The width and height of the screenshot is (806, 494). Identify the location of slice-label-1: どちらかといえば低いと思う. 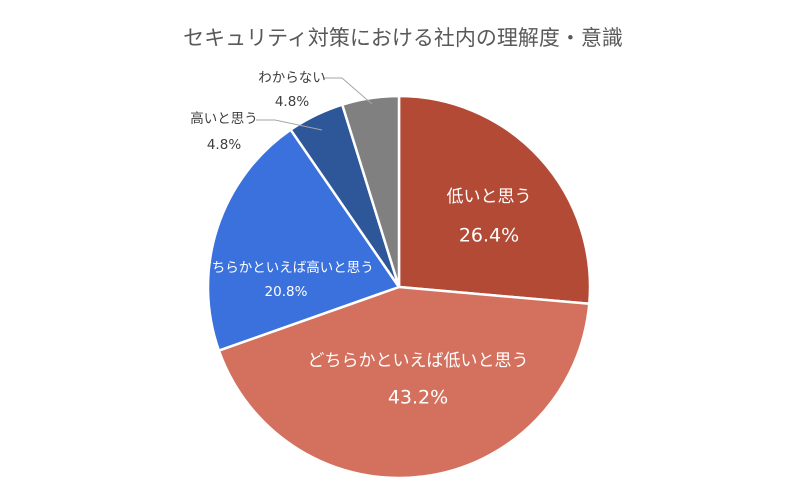
(418, 361).